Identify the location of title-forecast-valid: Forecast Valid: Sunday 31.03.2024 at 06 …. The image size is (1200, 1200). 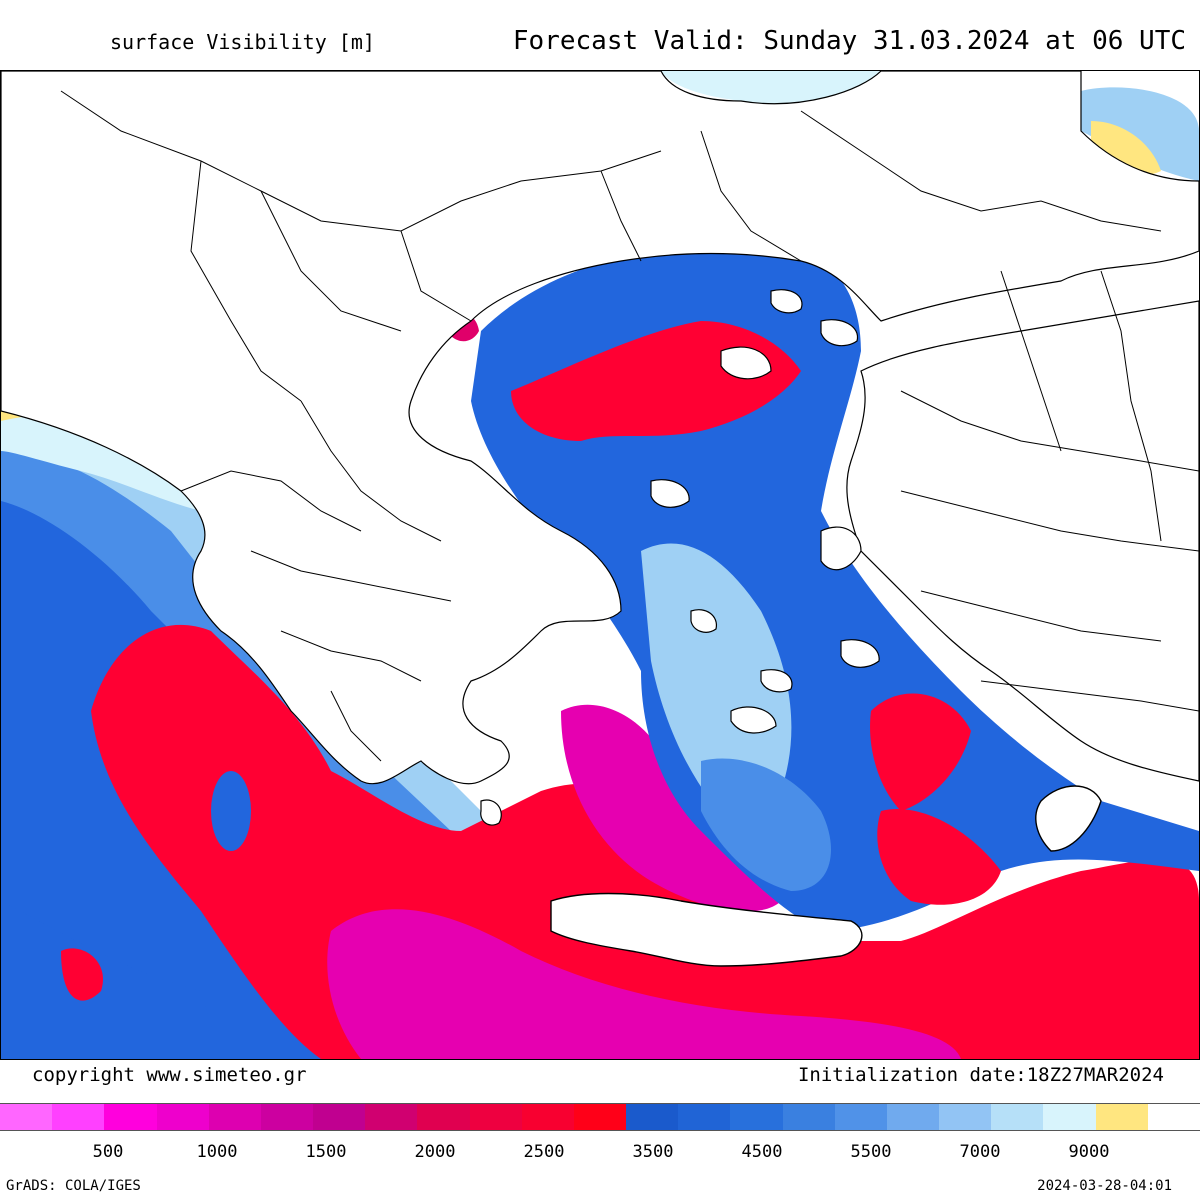
(849, 41).